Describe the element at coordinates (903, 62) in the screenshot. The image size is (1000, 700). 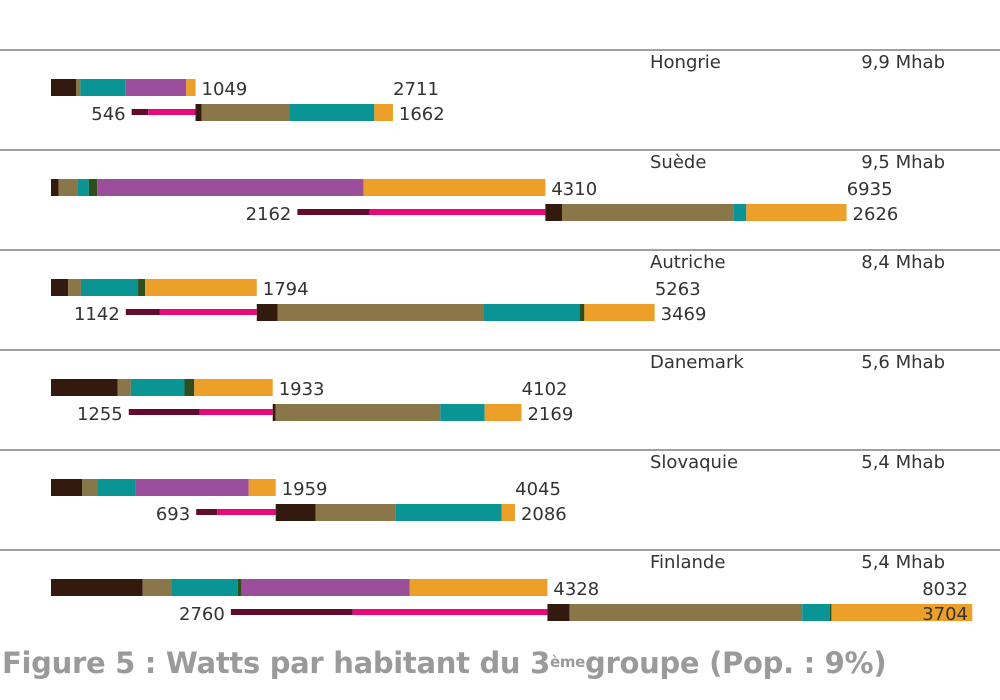
I see `population-label: 9,9 Mhab` at that location.